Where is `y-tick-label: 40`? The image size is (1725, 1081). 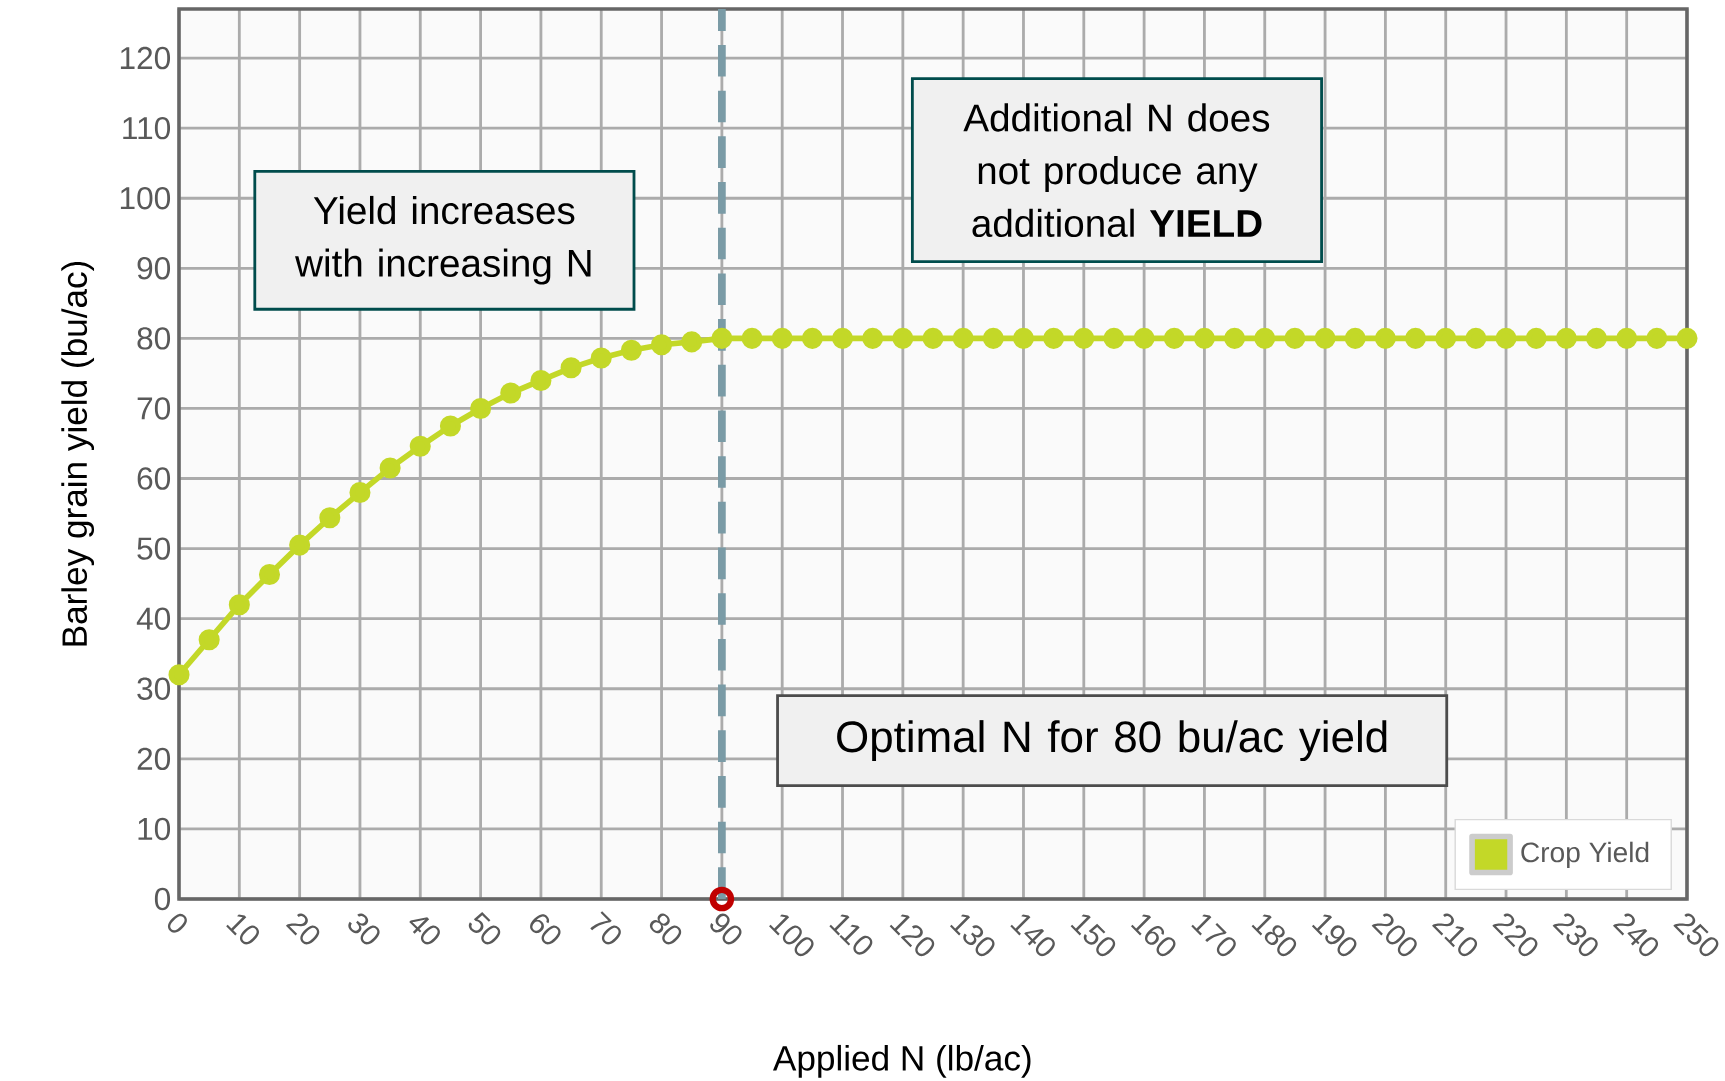 y-tick-label: 40 is located at coordinates (153, 618).